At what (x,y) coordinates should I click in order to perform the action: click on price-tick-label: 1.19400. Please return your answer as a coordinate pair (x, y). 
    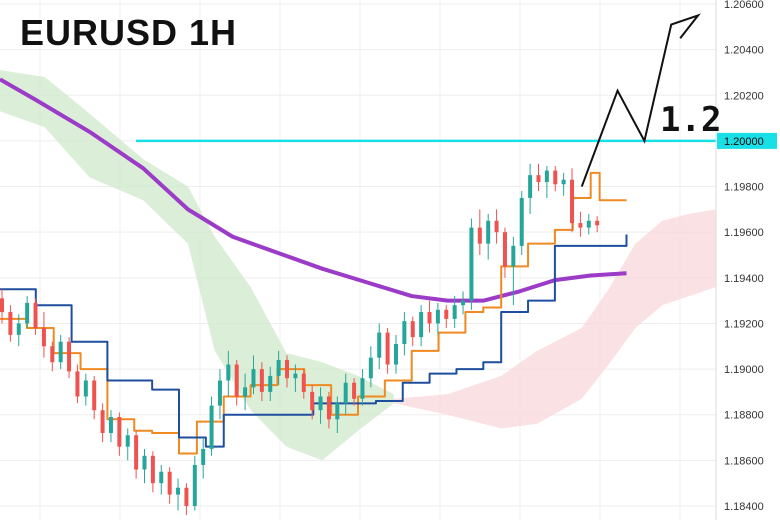
    Looking at the image, I should click on (744, 279).